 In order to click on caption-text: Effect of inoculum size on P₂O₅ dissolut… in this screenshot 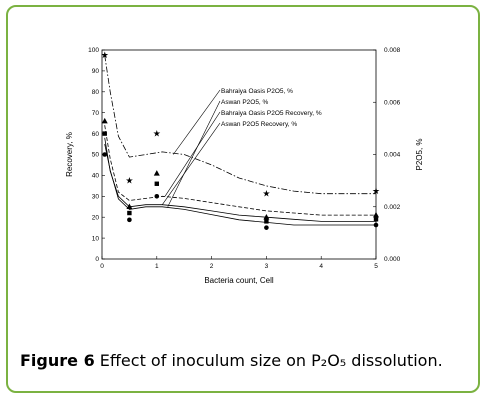, I will do `click(271, 360)`.